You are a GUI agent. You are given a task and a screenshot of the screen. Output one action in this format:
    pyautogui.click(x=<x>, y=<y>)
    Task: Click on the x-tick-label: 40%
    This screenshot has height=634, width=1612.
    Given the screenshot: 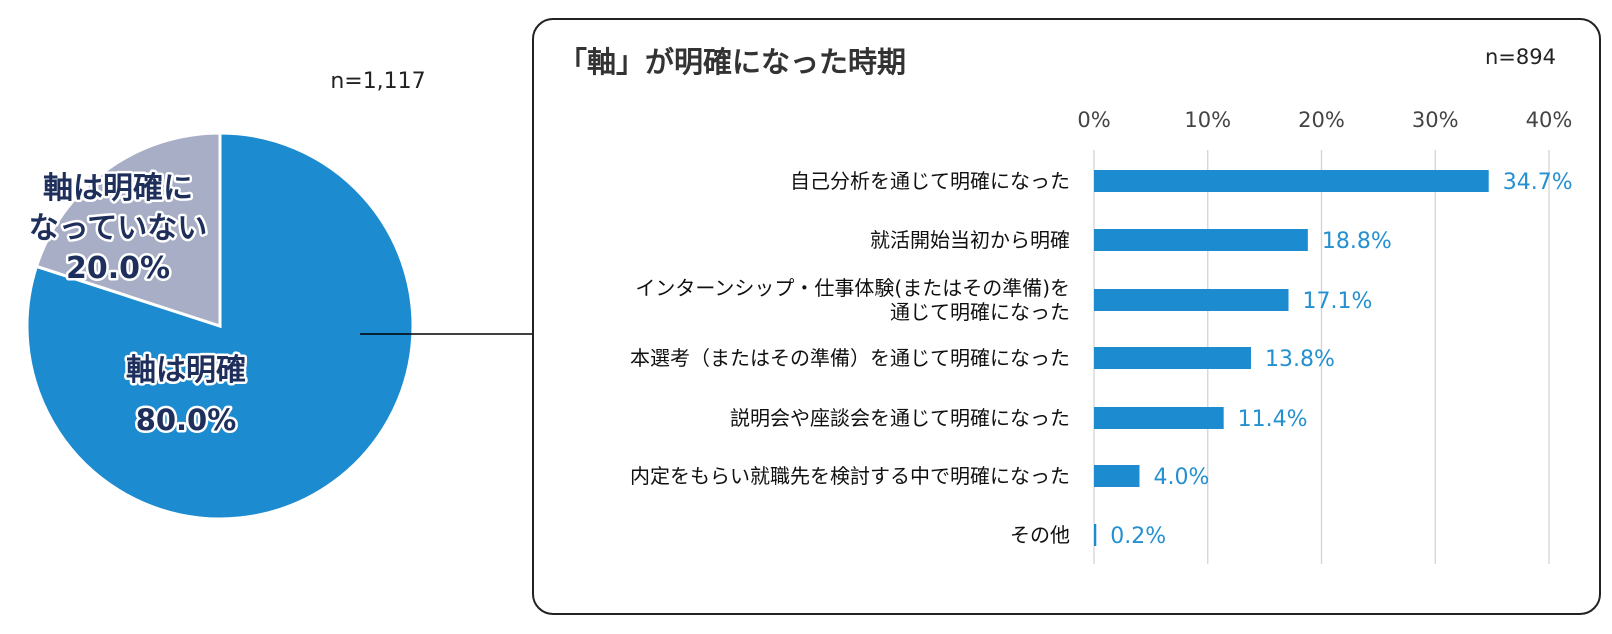 What is the action you would take?
    pyautogui.click(x=1549, y=120)
    